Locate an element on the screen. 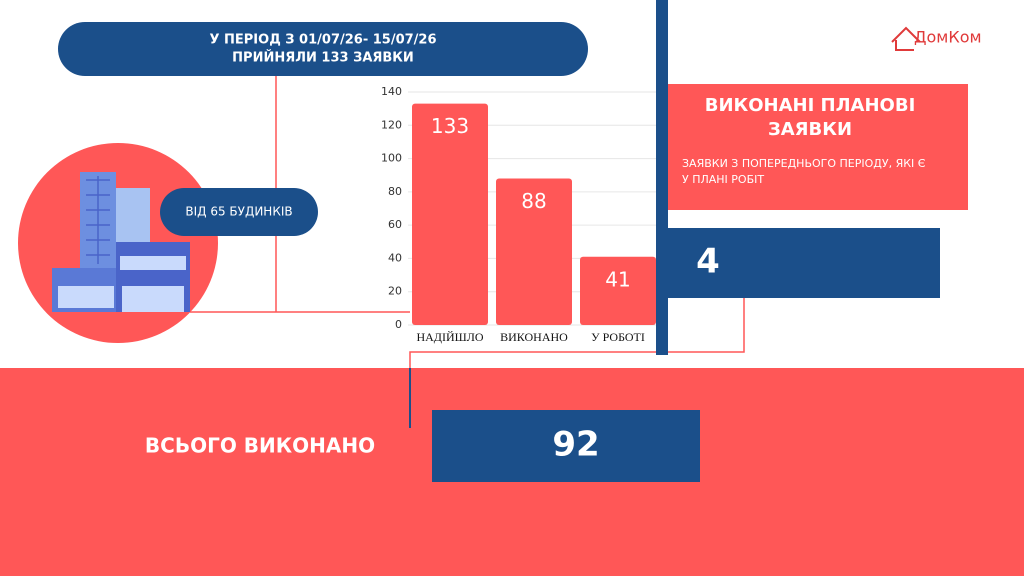  y-tick-label: 100 is located at coordinates (391, 158).